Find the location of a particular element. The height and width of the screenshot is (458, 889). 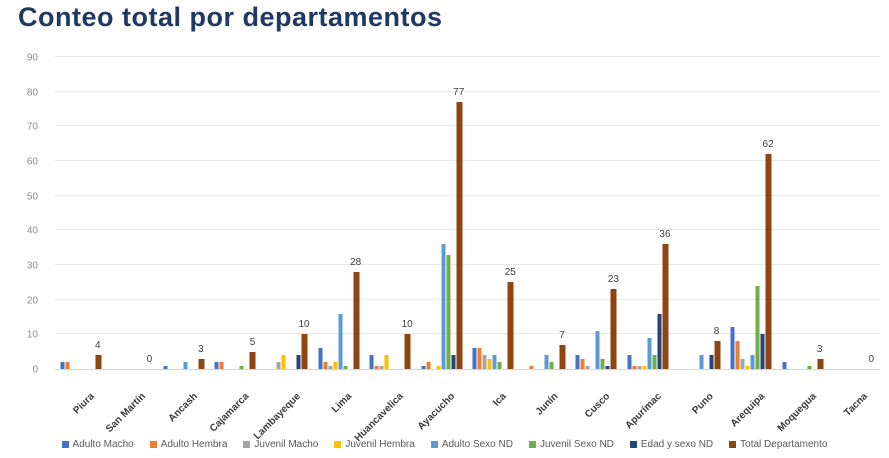

total-data-label: 0 is located at coordinates (149, 359).